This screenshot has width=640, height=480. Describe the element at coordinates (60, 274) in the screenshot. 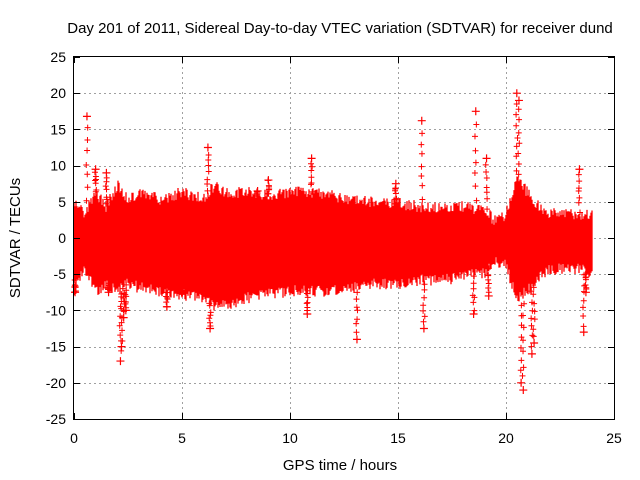

I see `y-tick-label: -5` at that location.